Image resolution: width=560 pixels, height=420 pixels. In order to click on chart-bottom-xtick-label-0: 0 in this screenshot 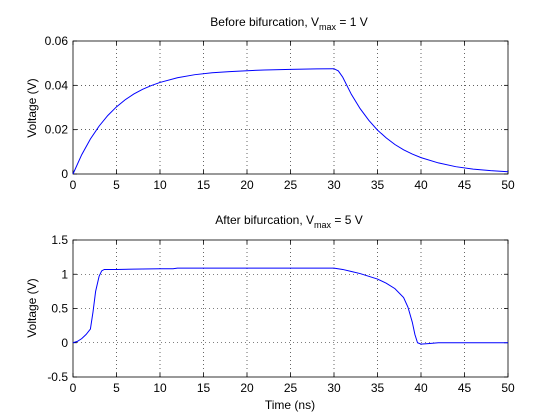, I will do `click(73, 388)`.